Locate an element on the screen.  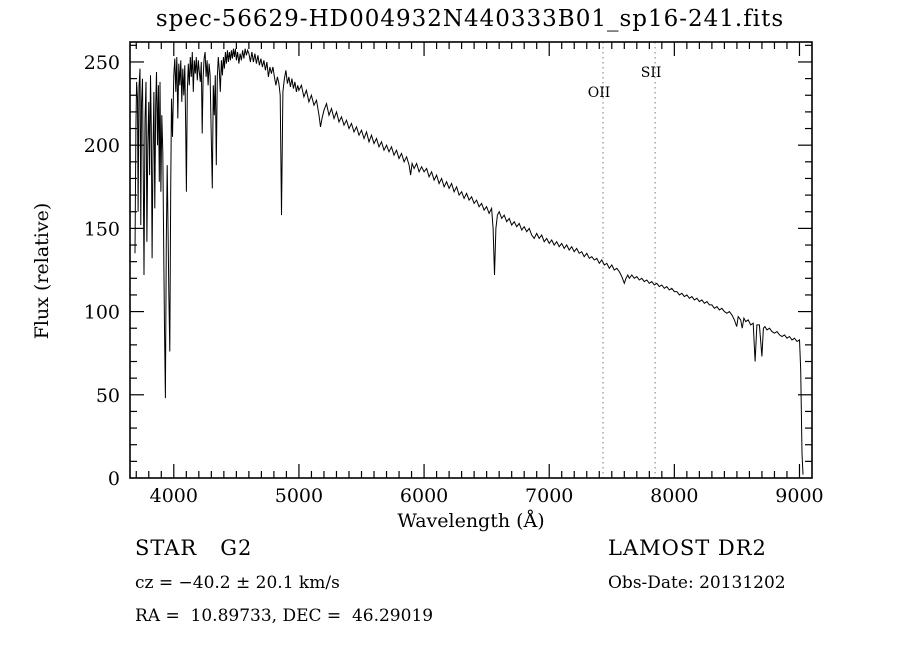
y-tick-label: 0 is located at coordinates (114, 479).